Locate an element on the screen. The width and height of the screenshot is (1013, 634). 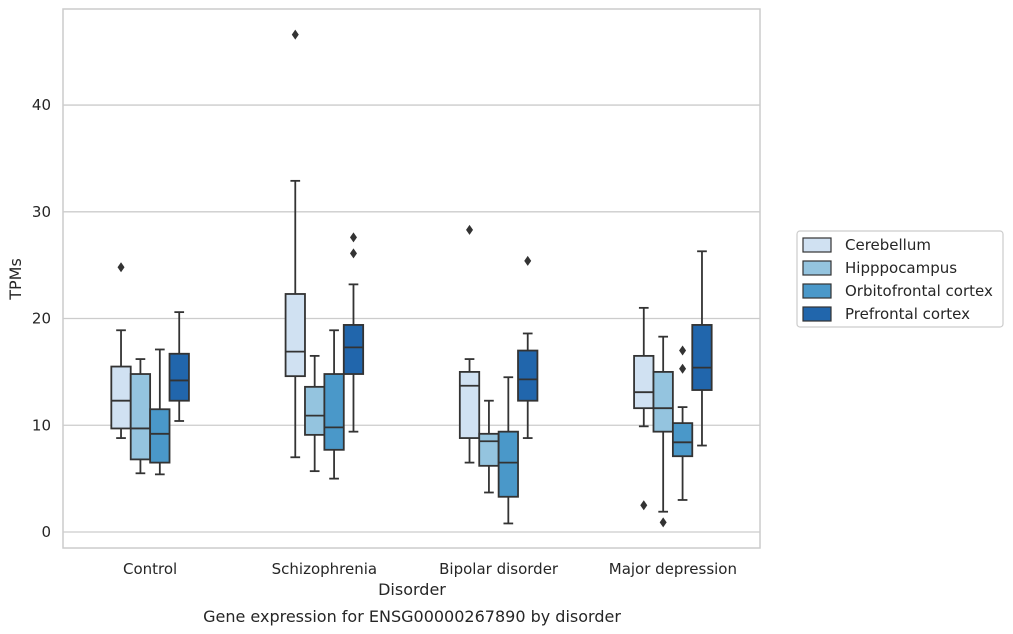
y-ticks: 0 10 20 30 40 is located at coordinates (41, 318).